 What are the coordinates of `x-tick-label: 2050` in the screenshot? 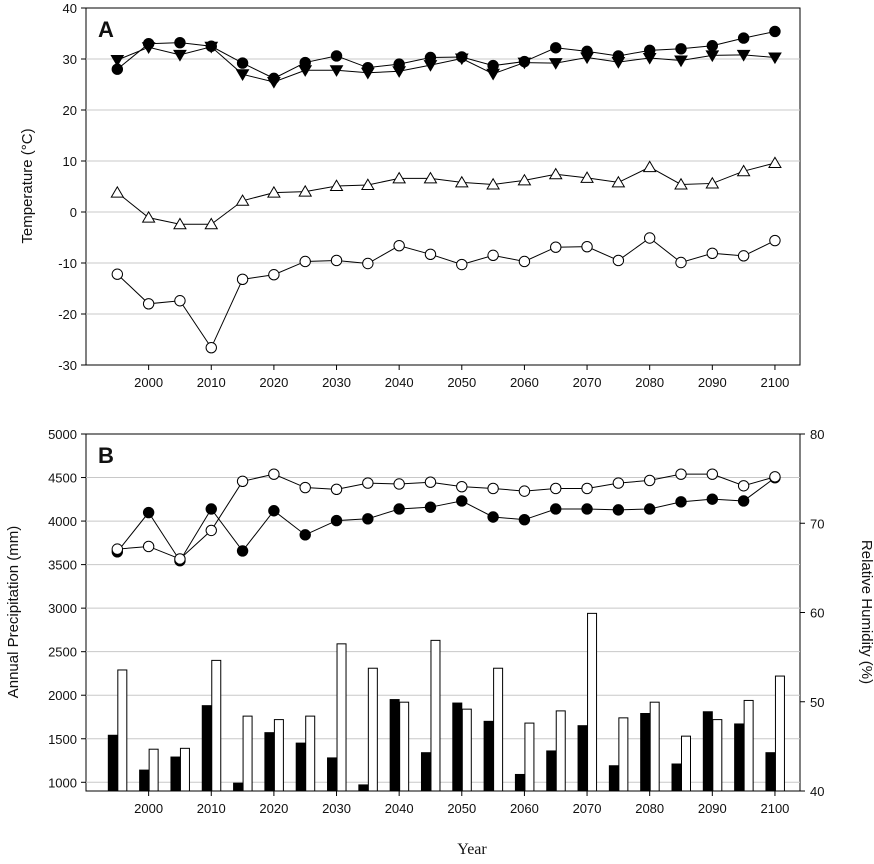 It's located at (461, 382).